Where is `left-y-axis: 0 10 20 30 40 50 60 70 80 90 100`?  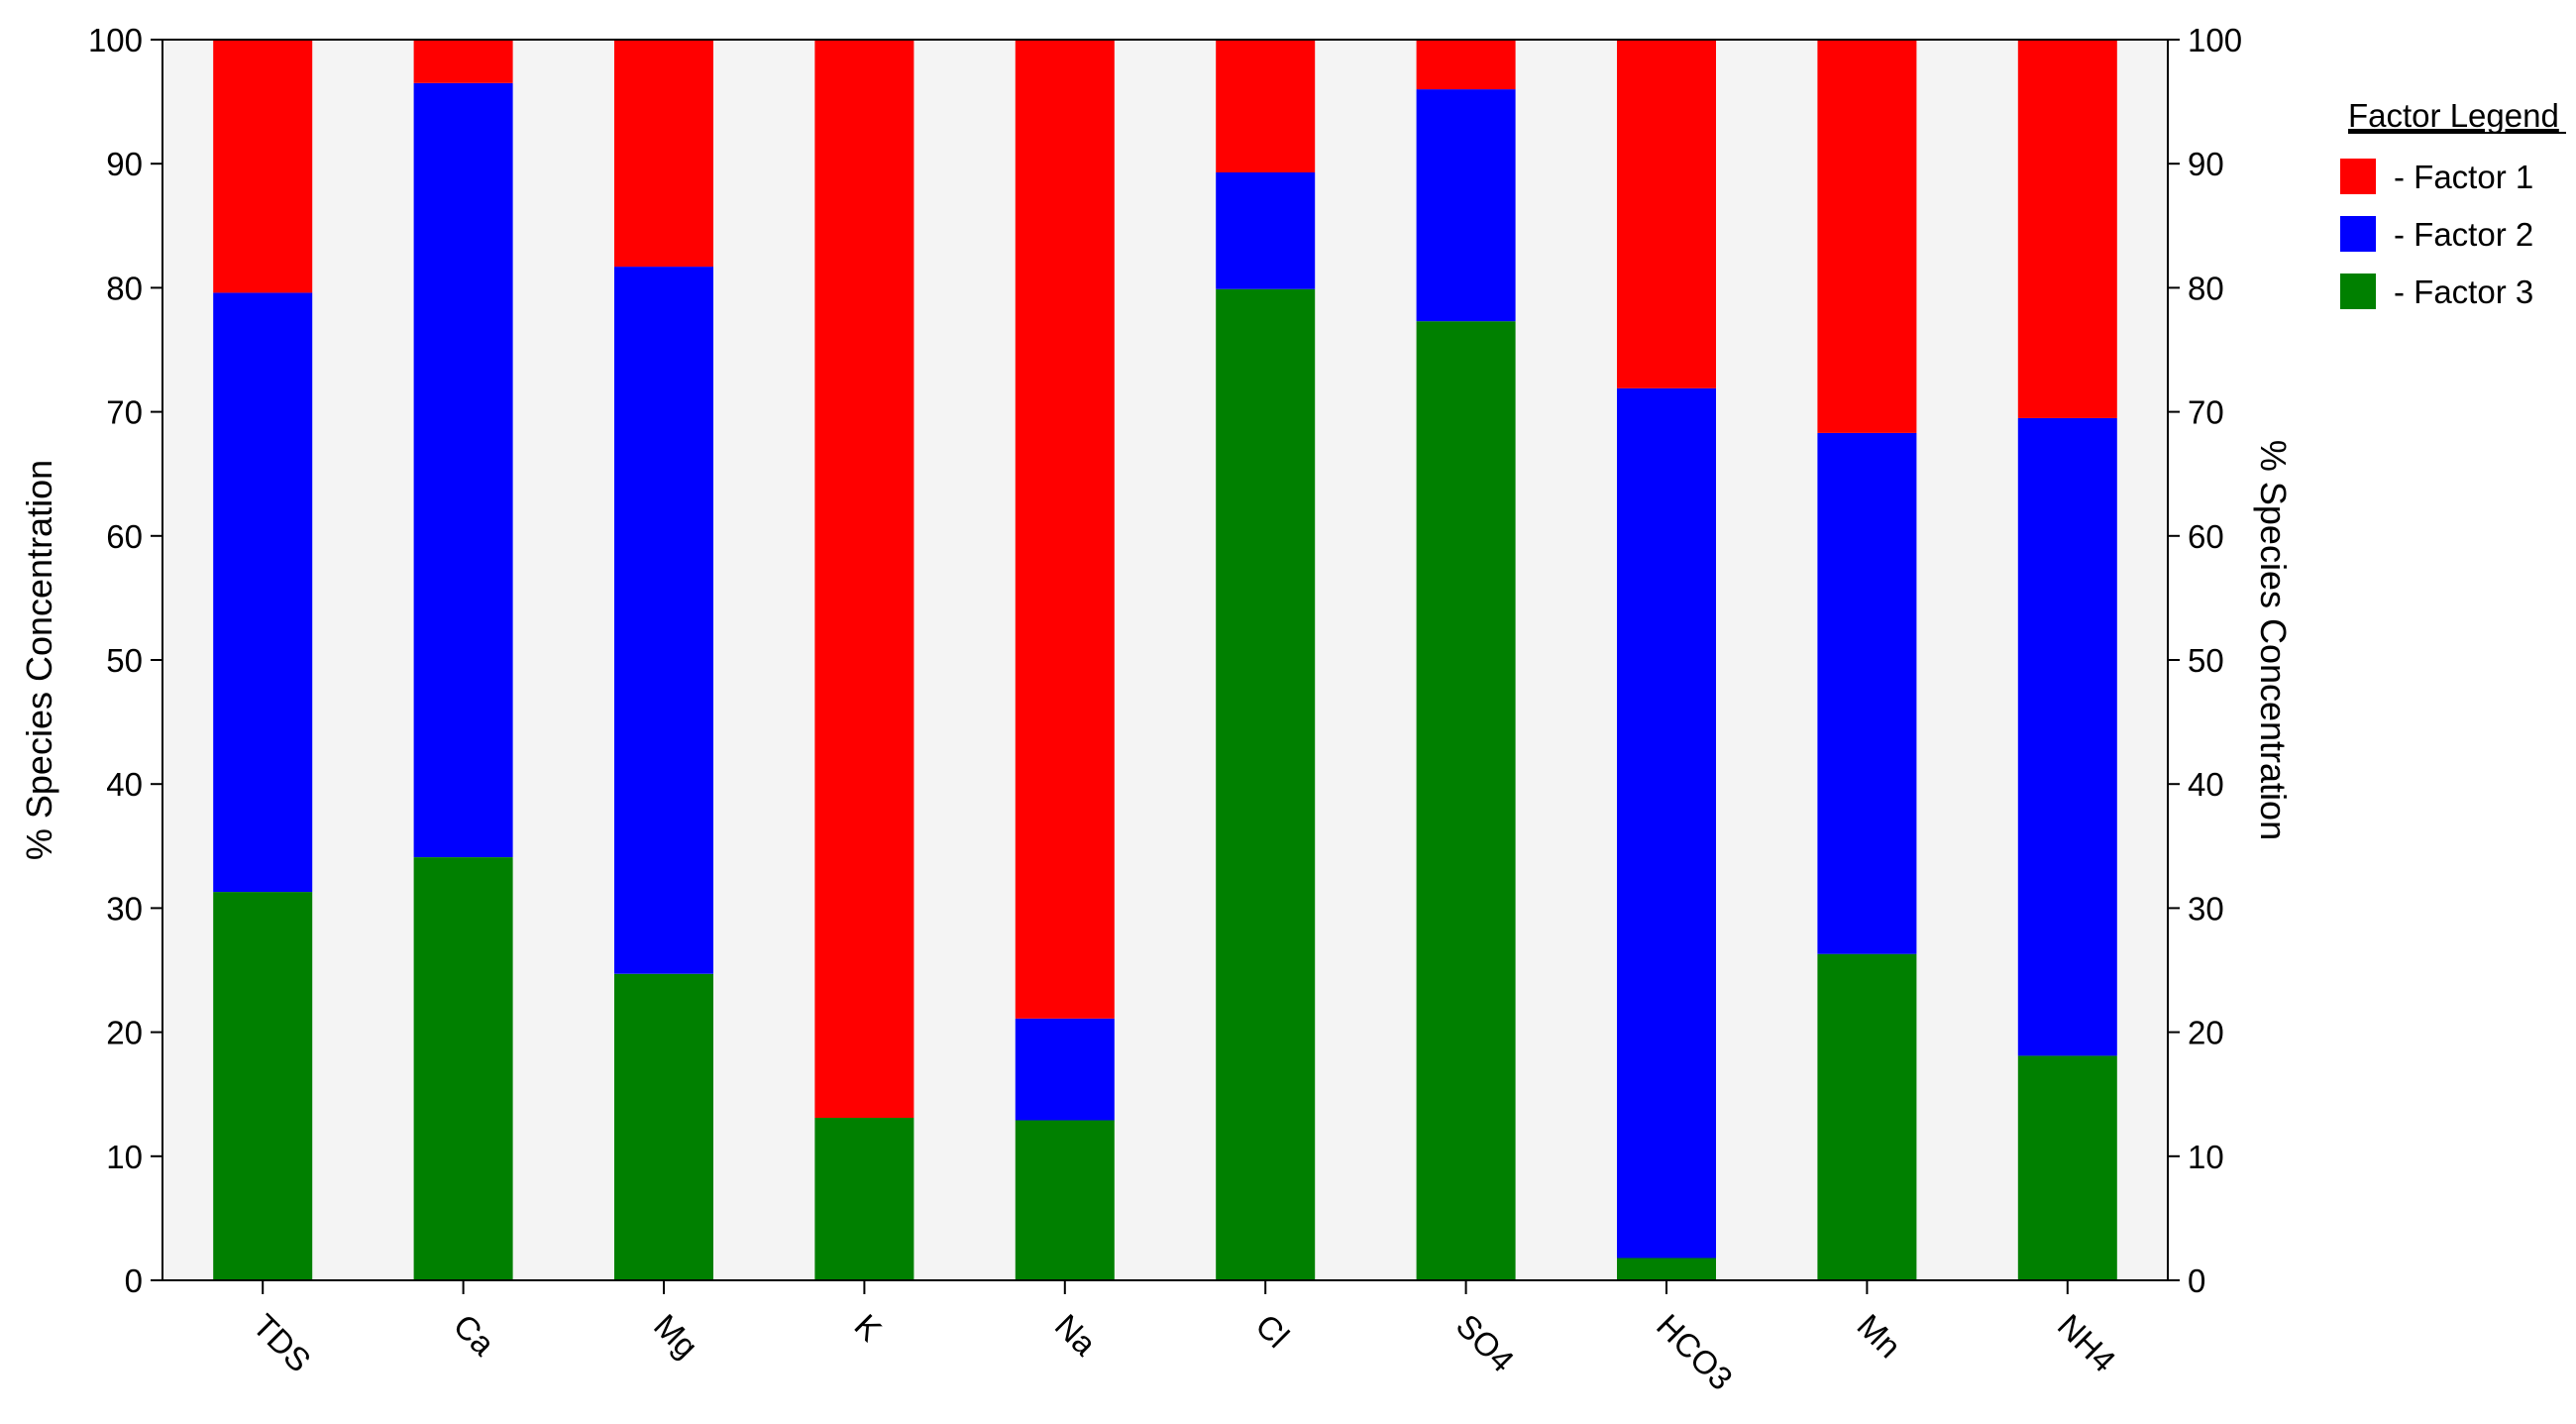
left-y-axis: 0 10 20 30 40 50 60 70 80 90 100 is located at coordinates (125, 660).